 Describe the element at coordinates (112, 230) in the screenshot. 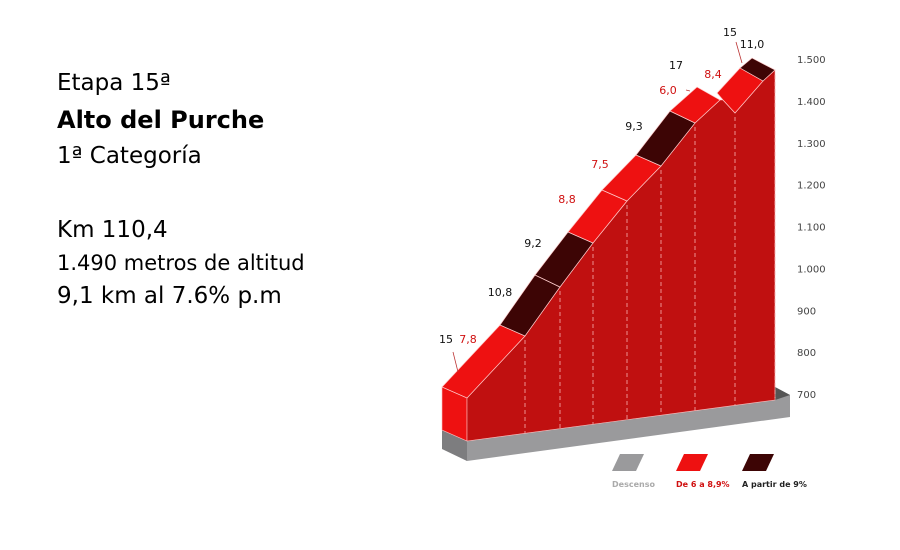

I see `km-location: Km 110,4` at that location.